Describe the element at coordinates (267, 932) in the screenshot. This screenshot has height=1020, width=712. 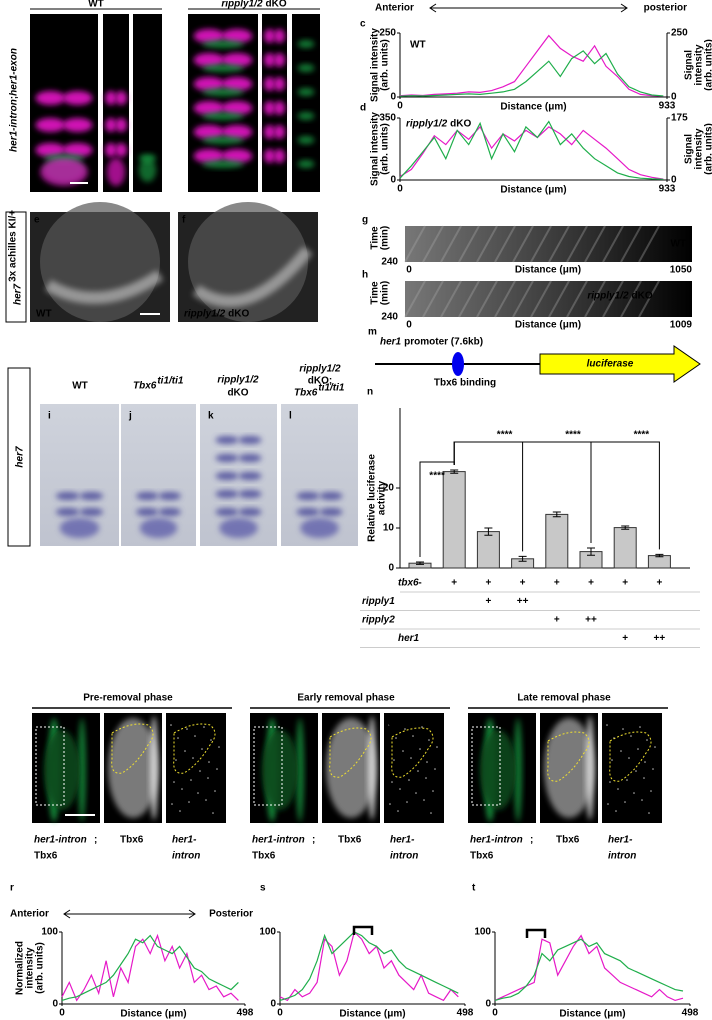
I see `y-tick-label: 100` at that location.